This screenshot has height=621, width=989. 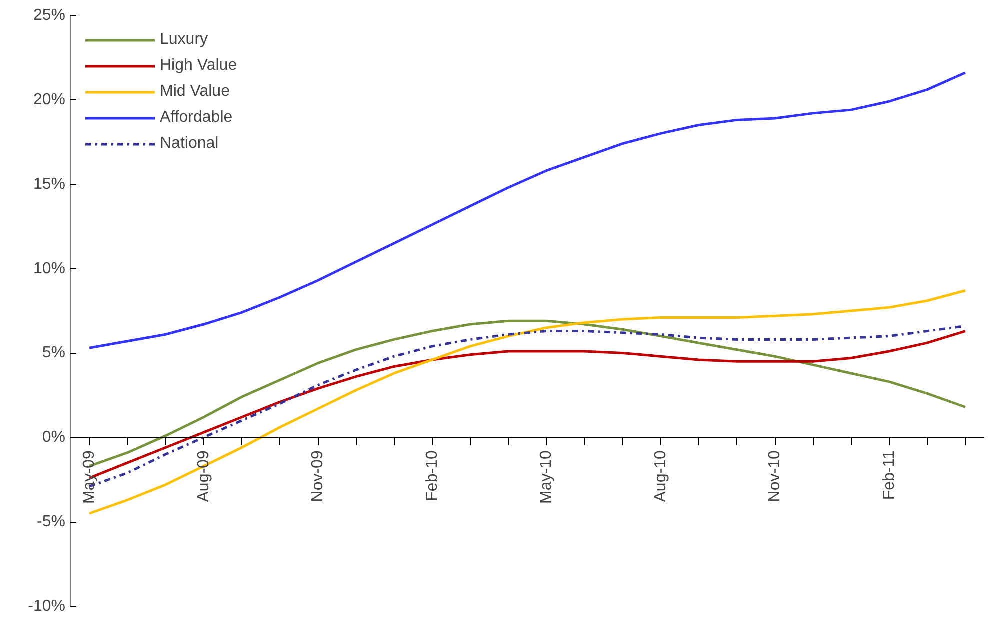 What do you see at coordinates (54, 437) in the screenshot?
I see `y-tick-label: 0%` at bounding box center [54, 437].